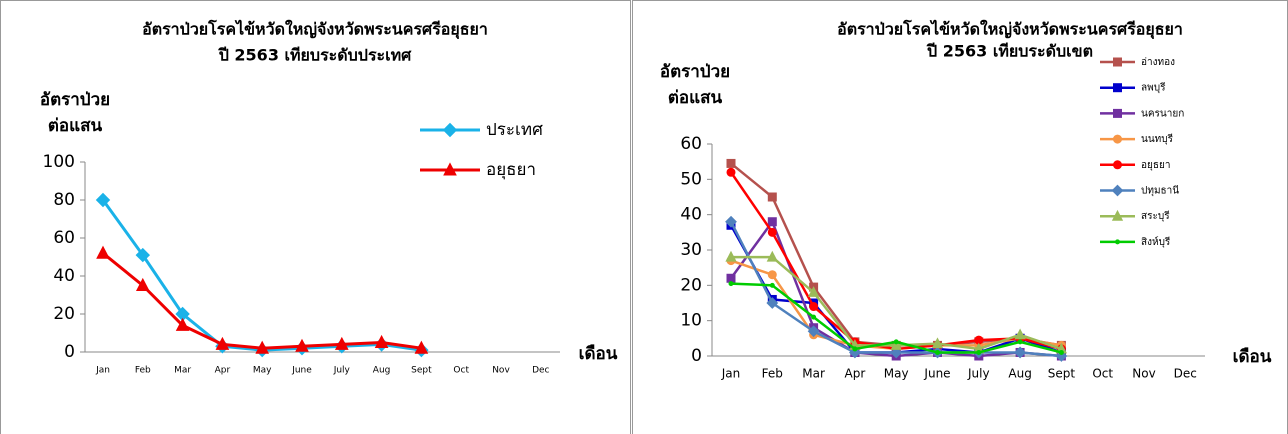  Describe the element at coordinates (1162, 113) in the screenshot. I see `legend-label: นครนายก` at that location.